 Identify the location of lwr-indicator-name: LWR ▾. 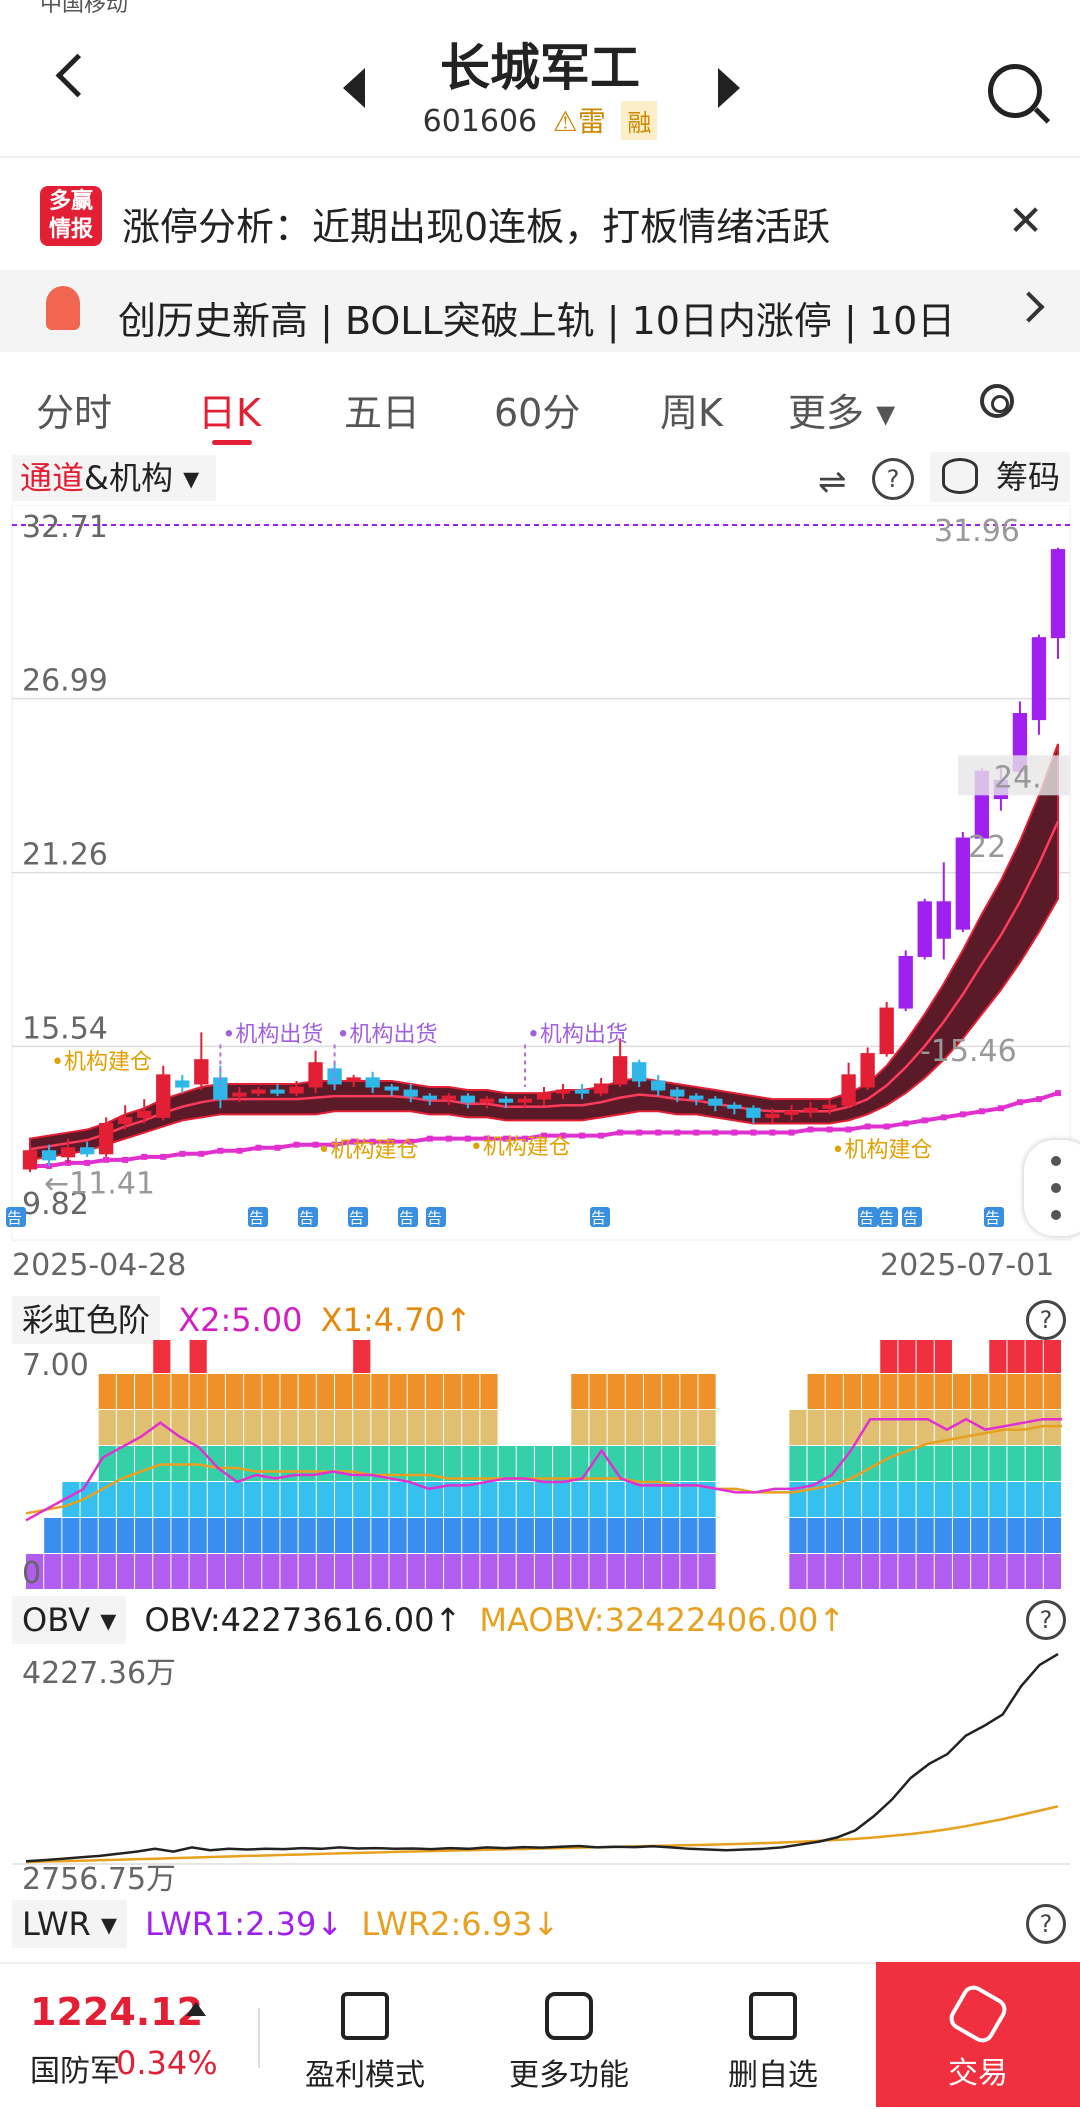
(69, 1924).